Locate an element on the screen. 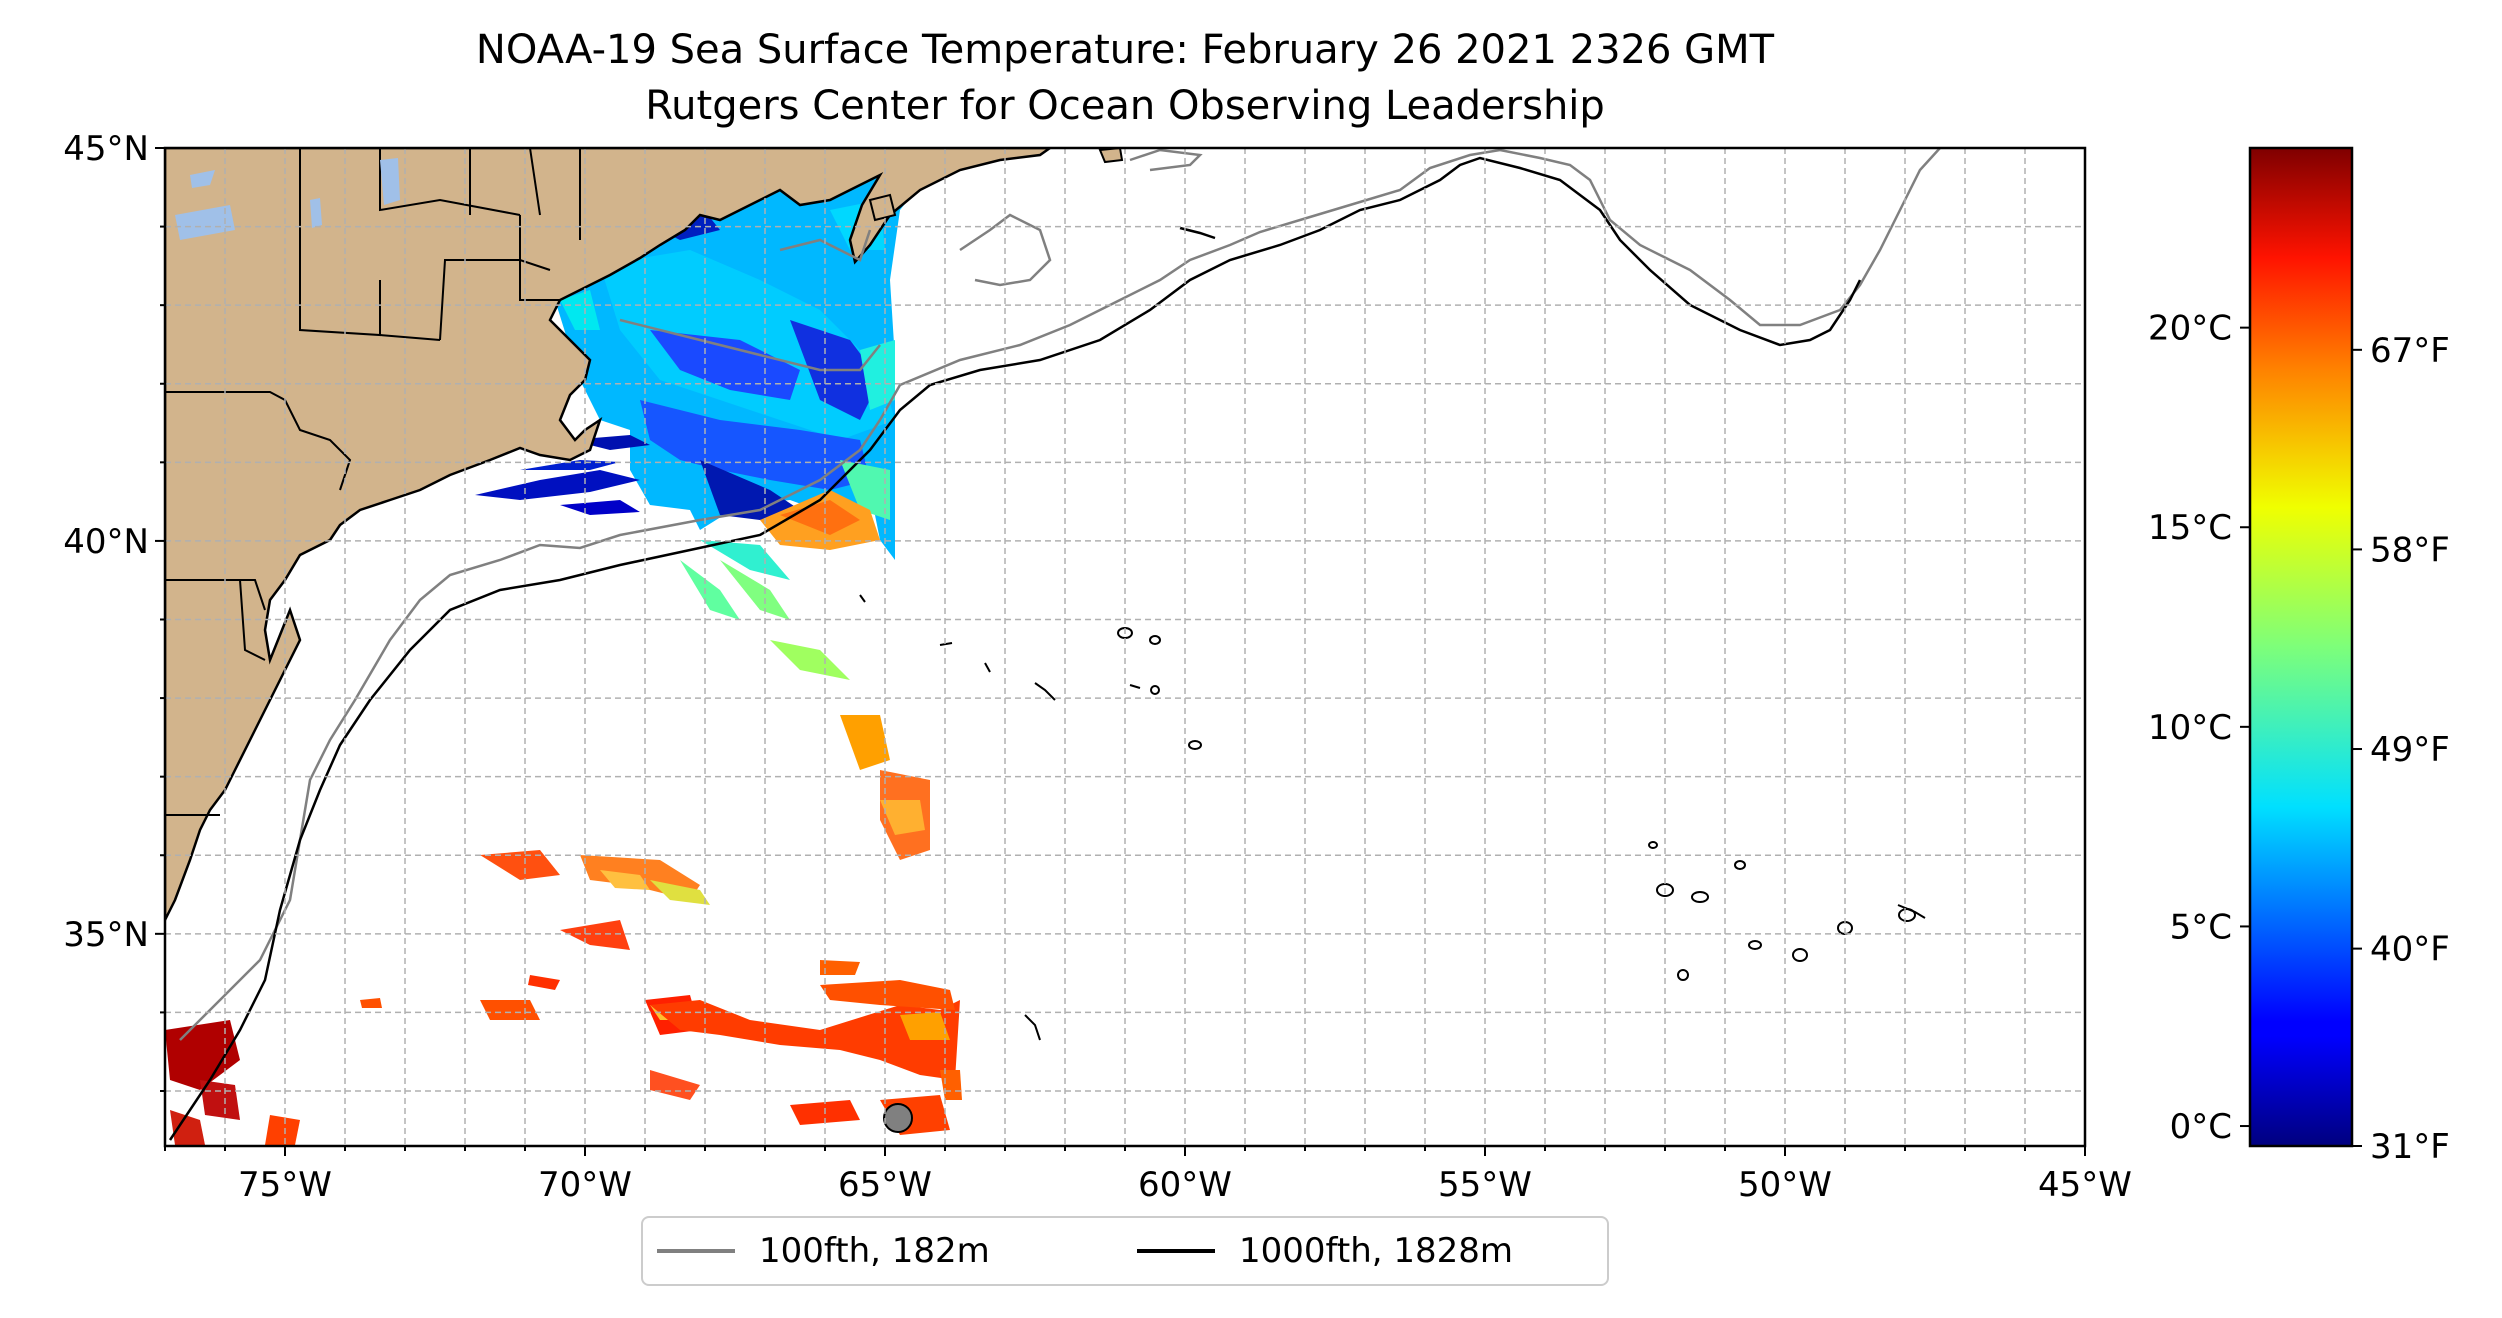  colorbar-label-c: 0°C is located at coordinates (2201, 1127).